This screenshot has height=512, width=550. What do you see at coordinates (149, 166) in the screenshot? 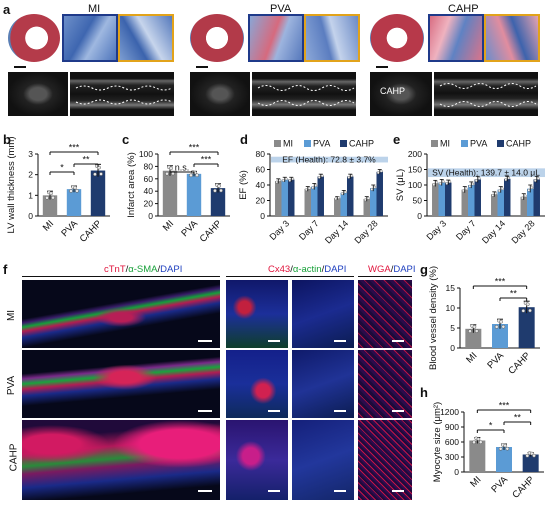
I see `y-tick-label: 80` at bounding box center [149, 166].